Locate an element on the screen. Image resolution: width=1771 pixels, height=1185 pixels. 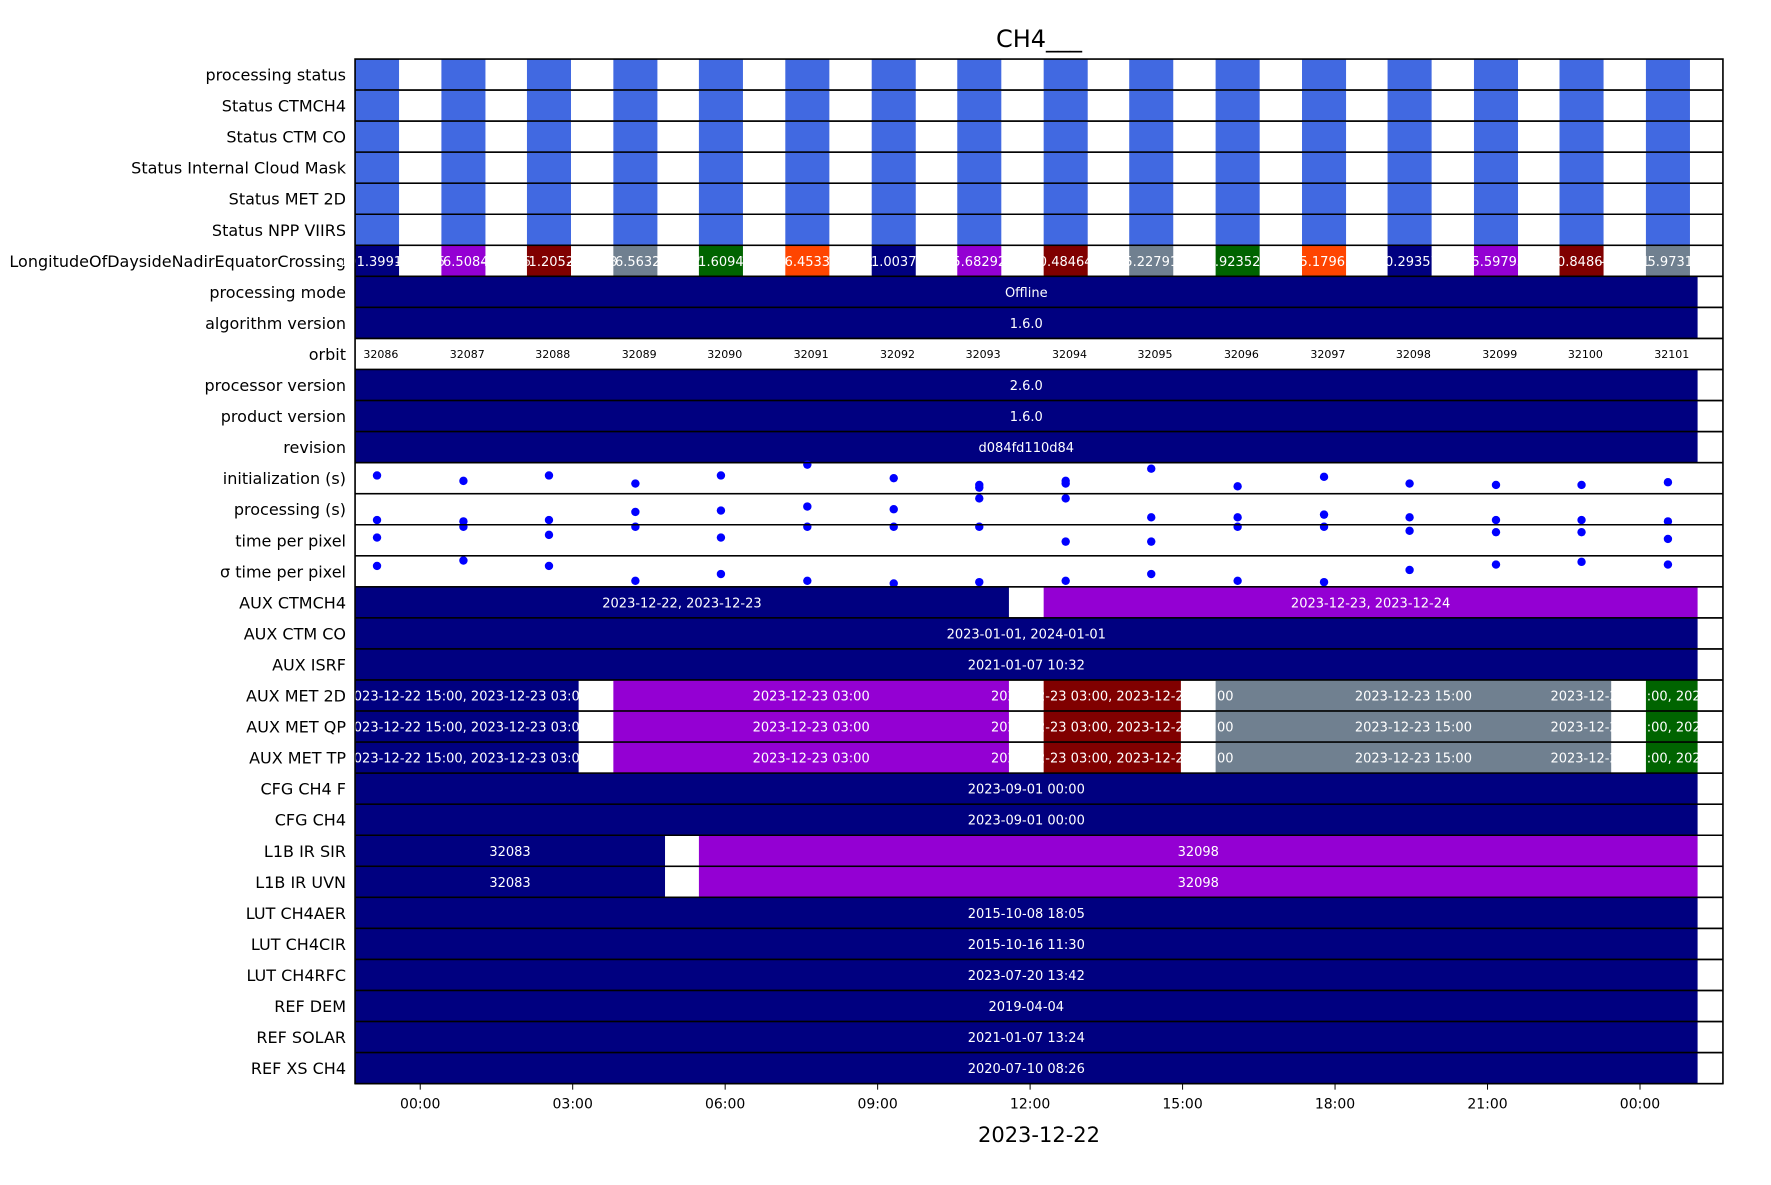
row-label: L1B IR UVN is located at coordinates (300, 882).